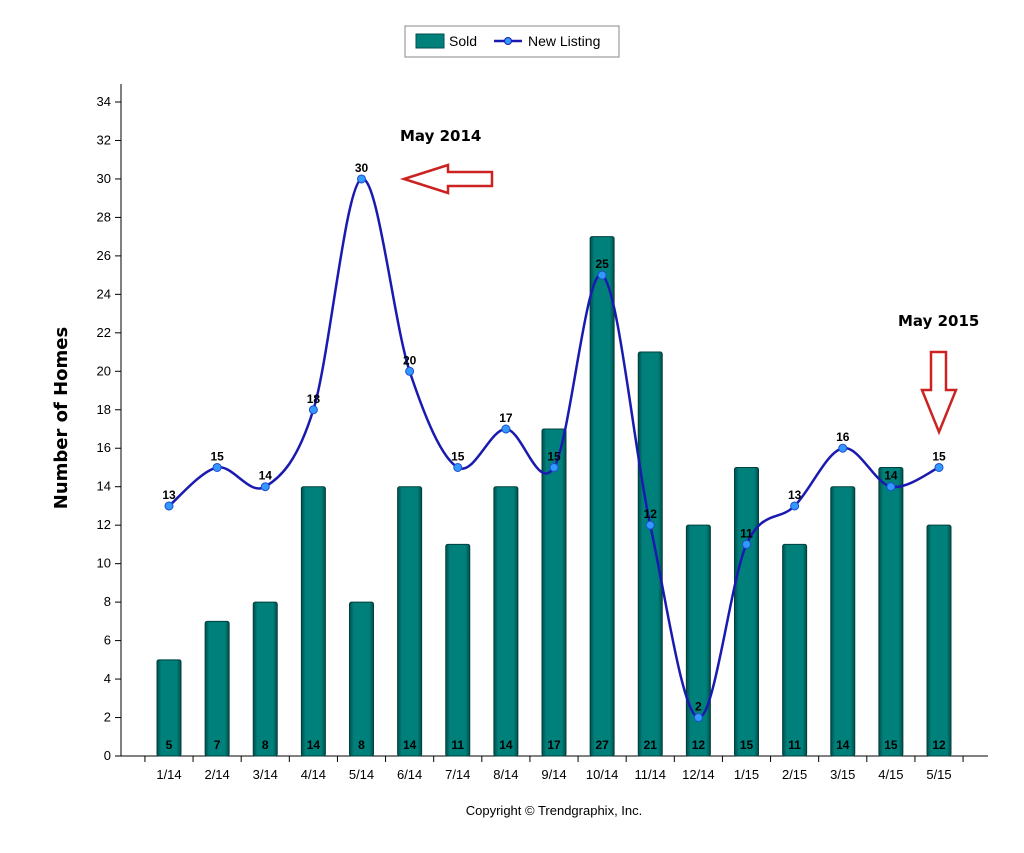 This screenshot has width=1024, height=853. Describe the element at coordinates (463, 41) in the screenshot. I see `legend-label-sold: Sold` at that location.